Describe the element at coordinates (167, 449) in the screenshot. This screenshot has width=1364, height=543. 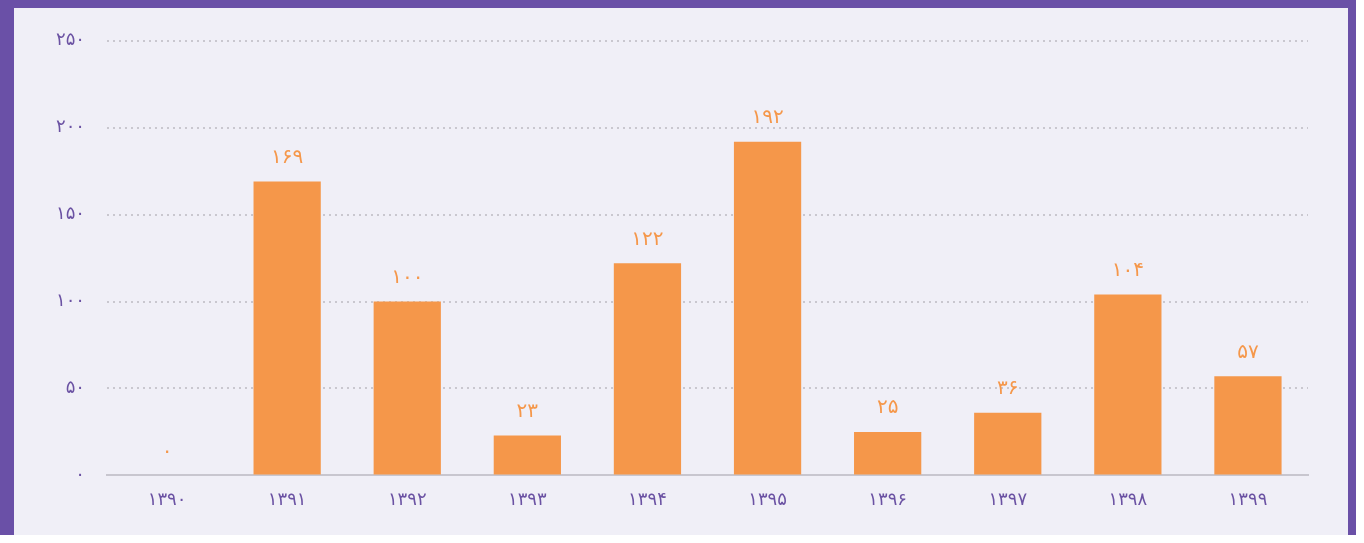
I see `data-label: ۰` at that location.